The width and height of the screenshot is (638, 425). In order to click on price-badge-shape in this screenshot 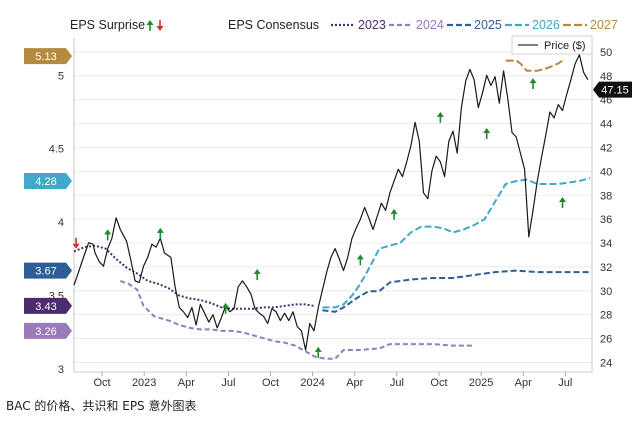, I will do `click(612, 89)`.